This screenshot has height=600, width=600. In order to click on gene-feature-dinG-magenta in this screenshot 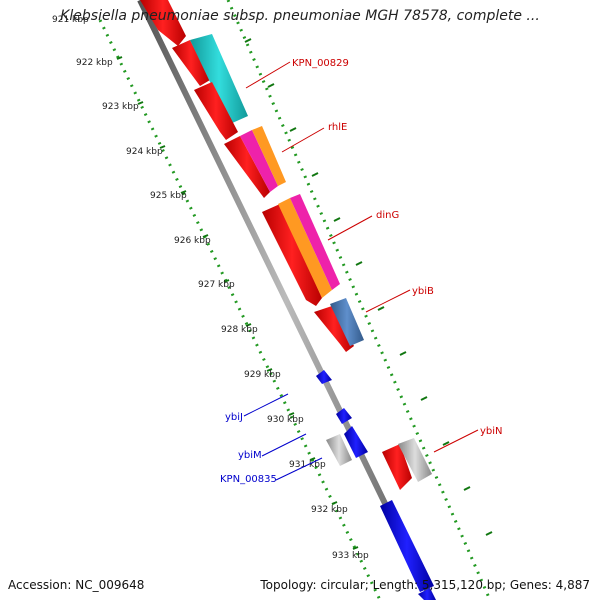, I will do `click(315, 242)`.